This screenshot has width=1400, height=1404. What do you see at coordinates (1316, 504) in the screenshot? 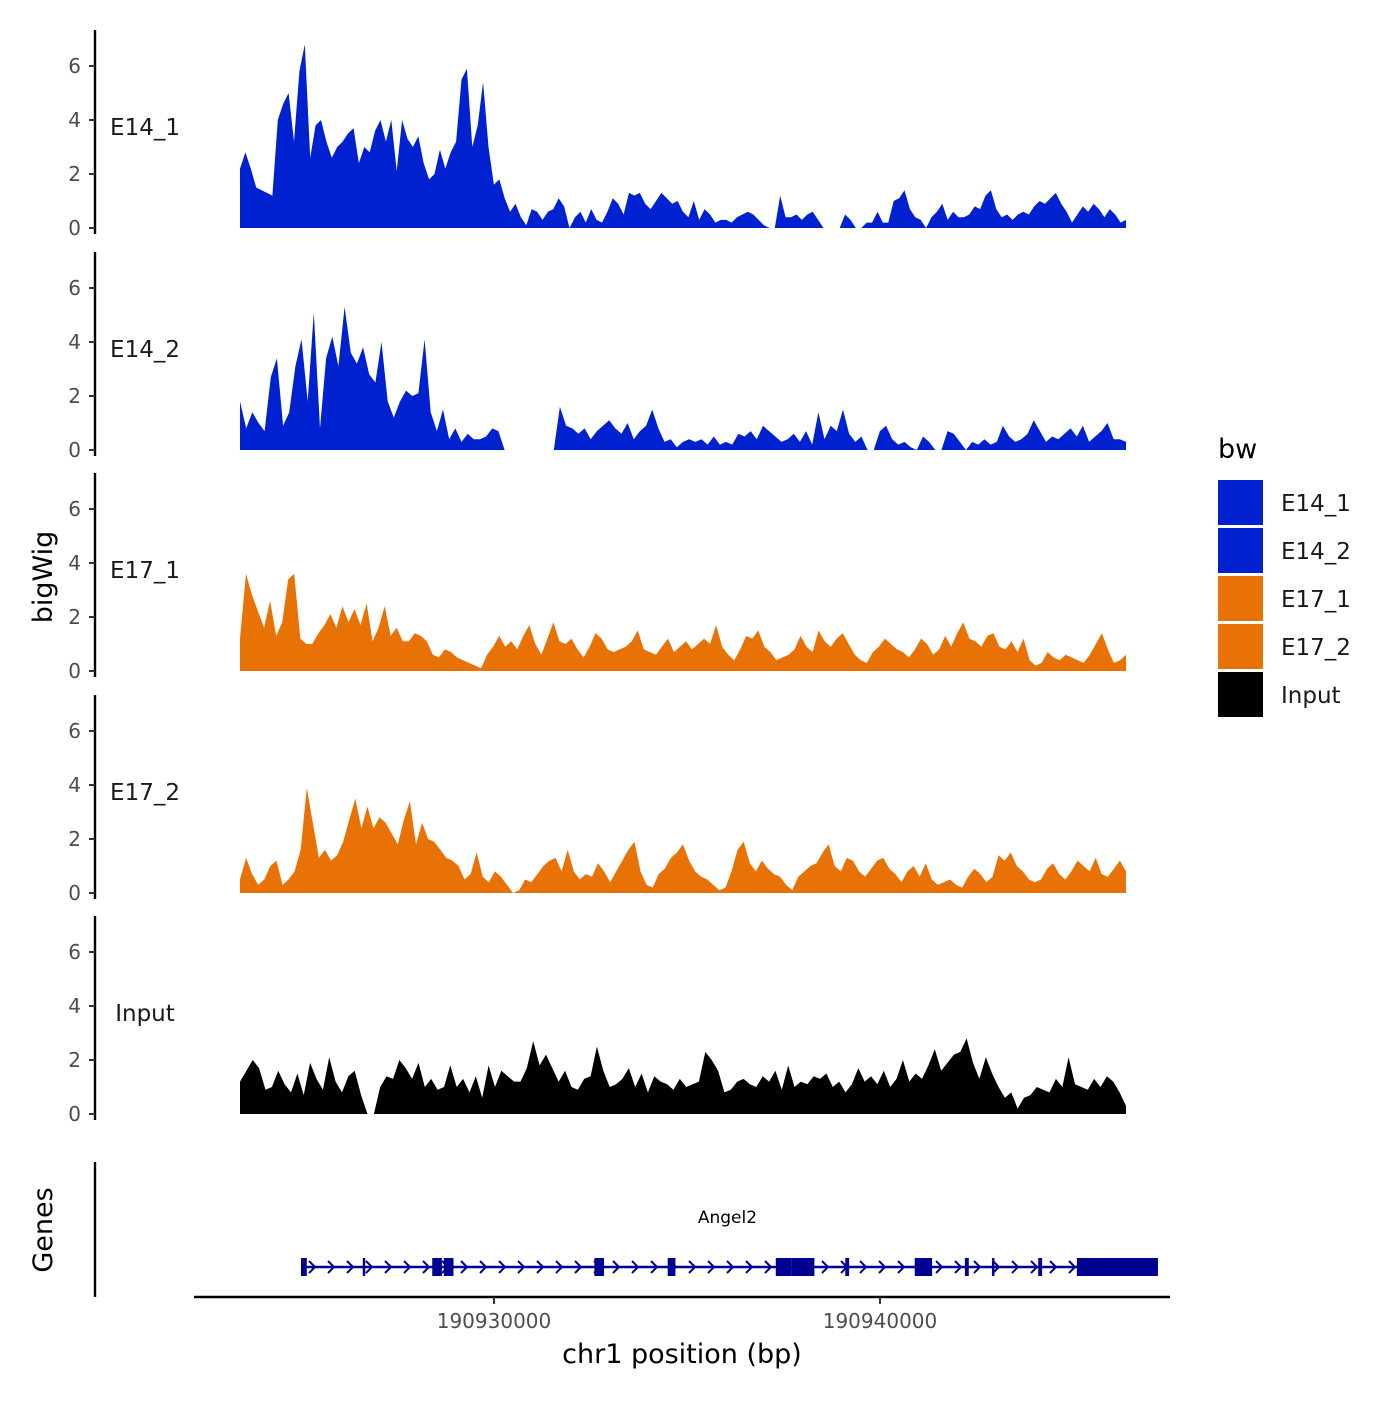
I see `legend-label-E14_1: E14_1` at bounding box center [1316, 504].